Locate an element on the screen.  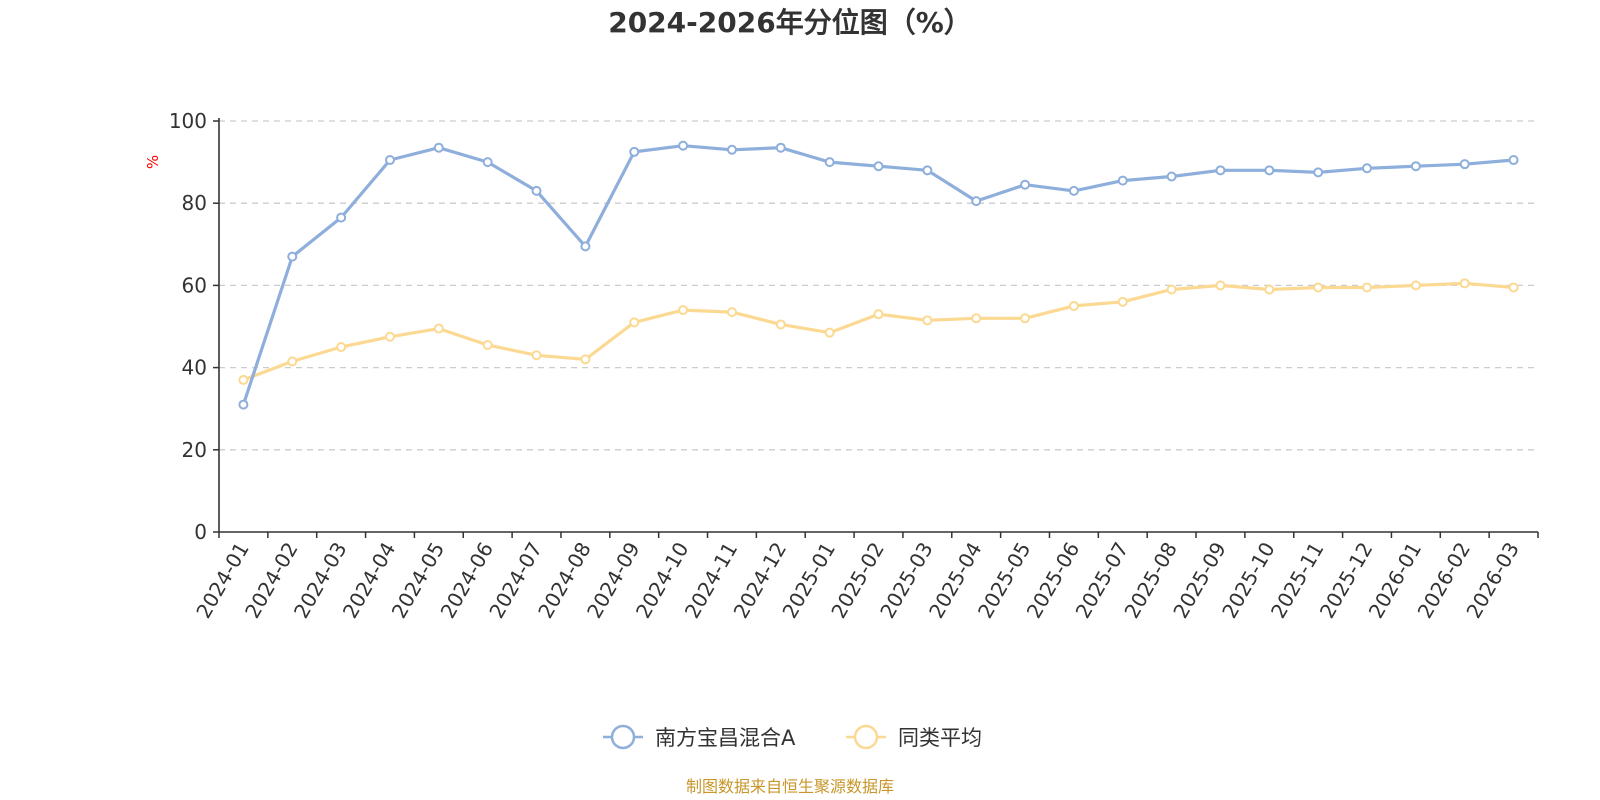
data-source-note: 制图数据来自恒生聚源数据库 is located at coordinates (790, 786).